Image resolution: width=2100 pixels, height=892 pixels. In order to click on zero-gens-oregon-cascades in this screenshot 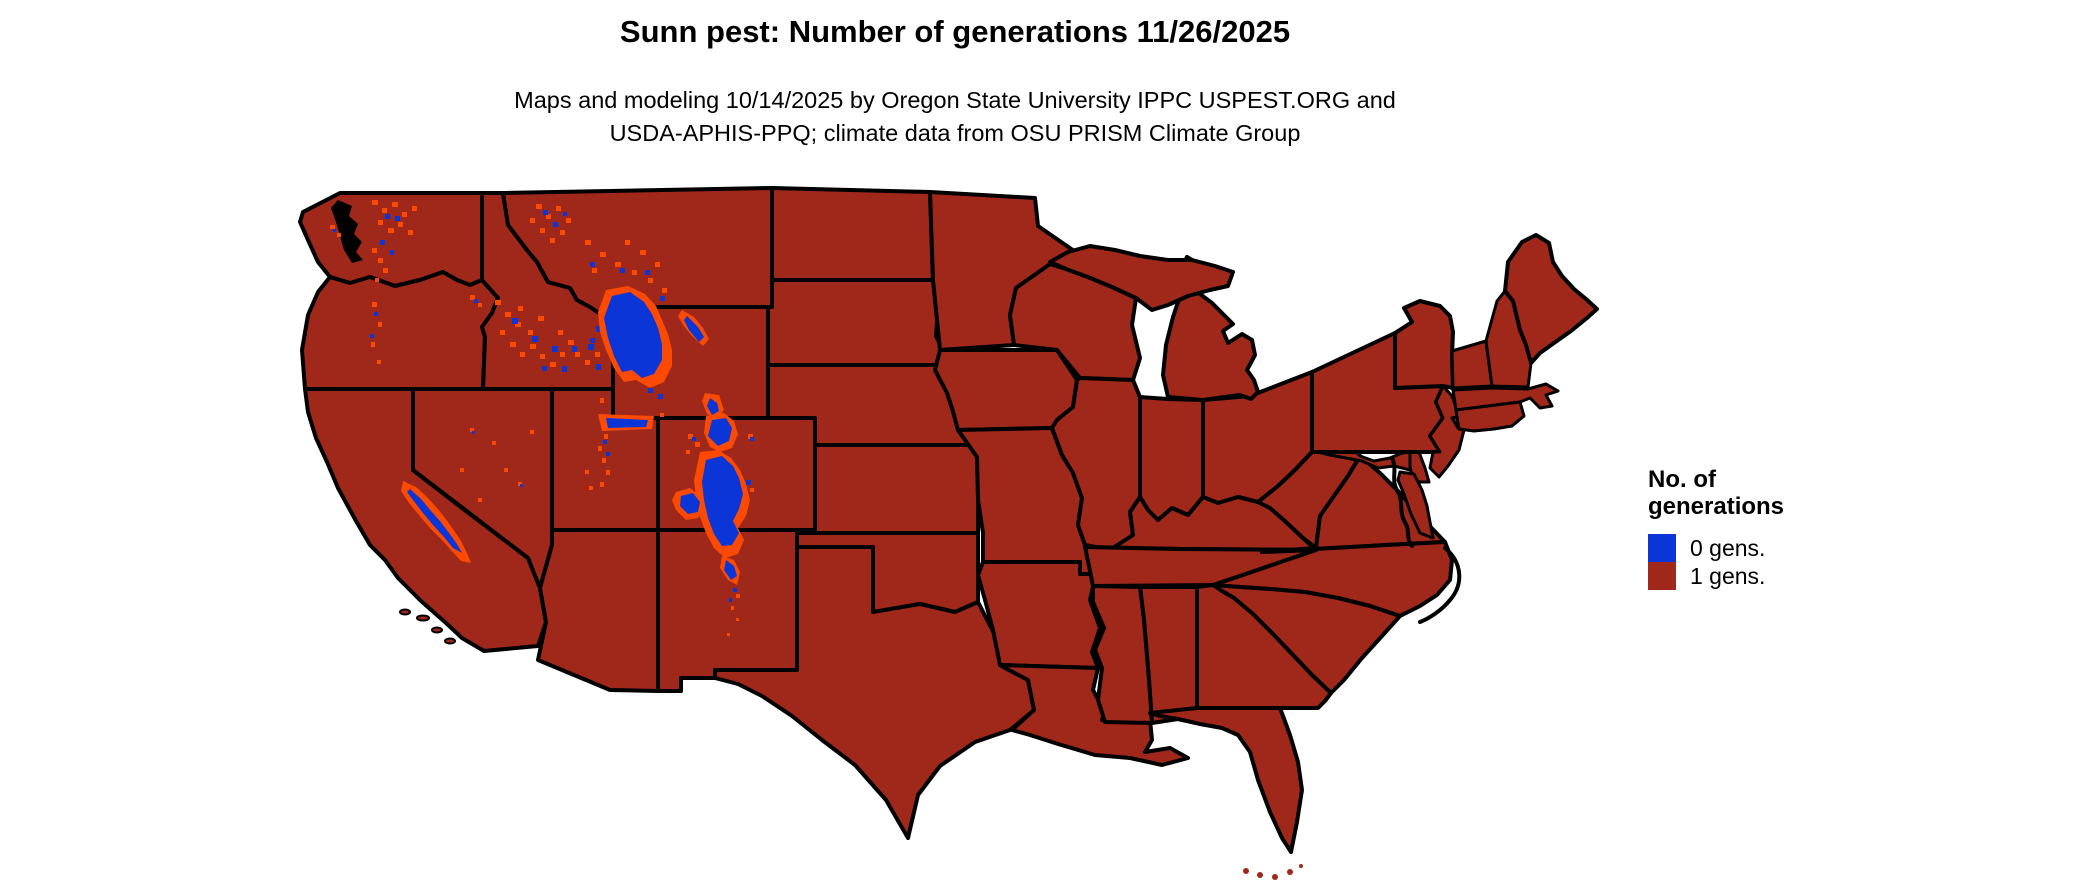, I will do `click(426, 329)`.